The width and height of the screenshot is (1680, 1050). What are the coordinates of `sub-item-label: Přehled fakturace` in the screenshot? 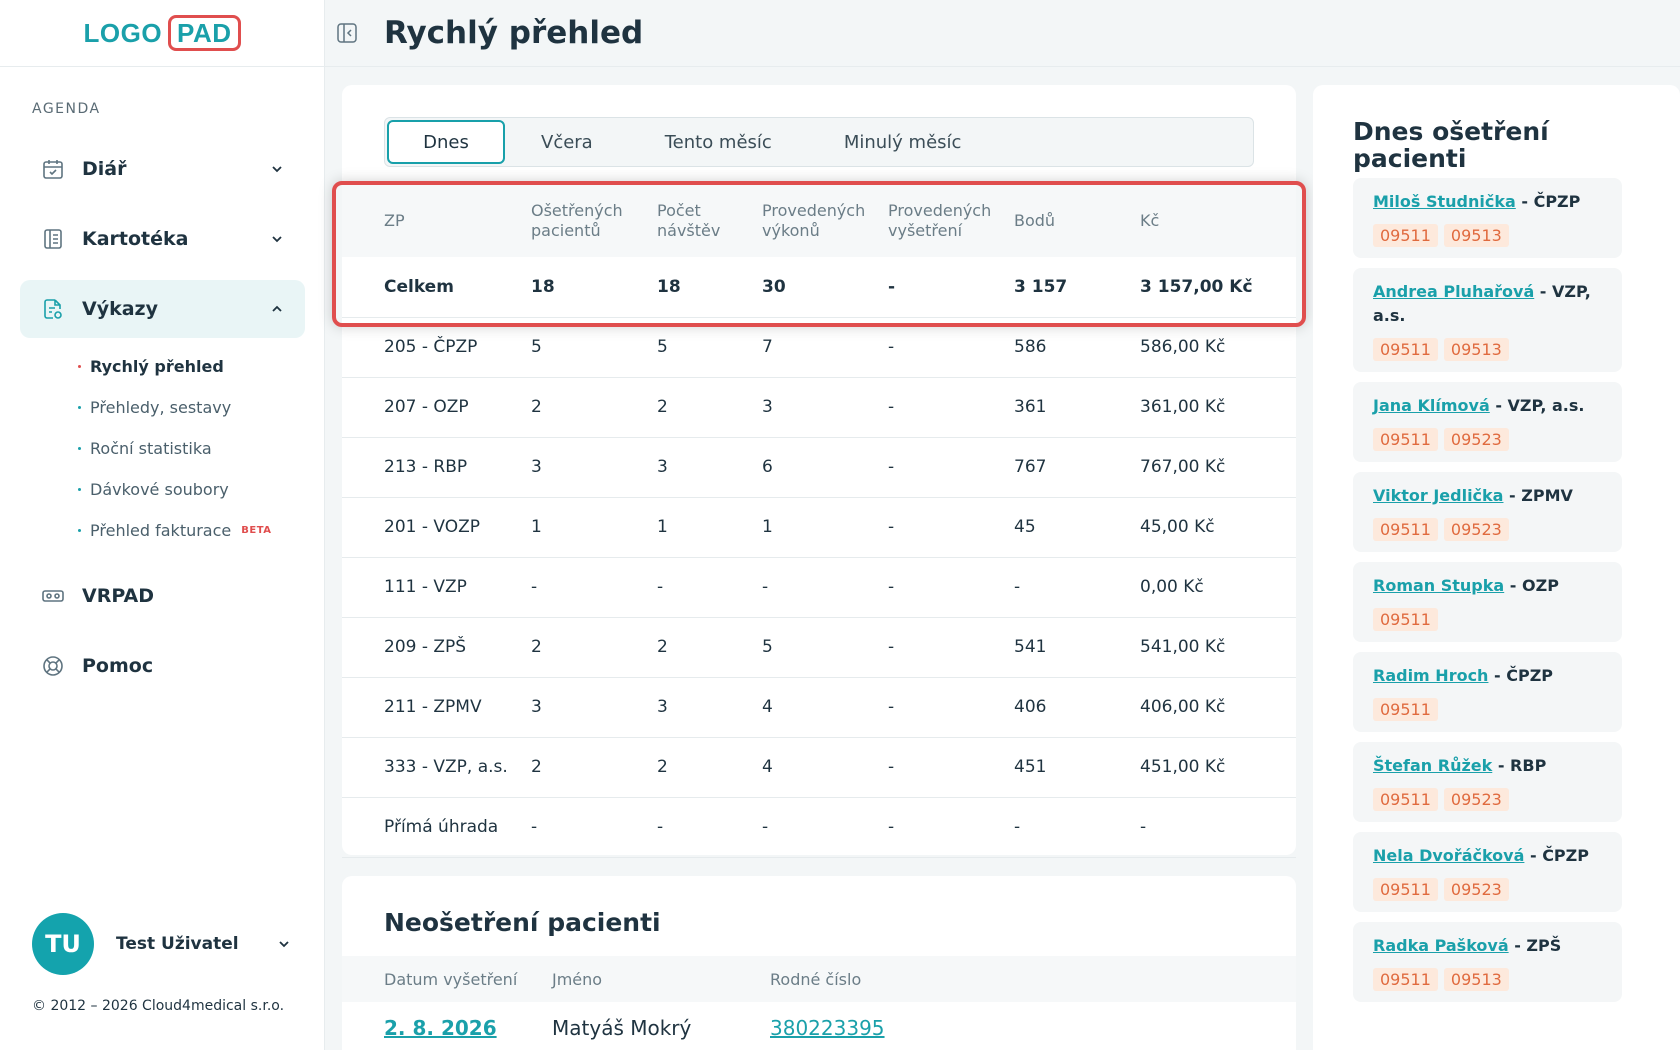 It's located at (161, 530).